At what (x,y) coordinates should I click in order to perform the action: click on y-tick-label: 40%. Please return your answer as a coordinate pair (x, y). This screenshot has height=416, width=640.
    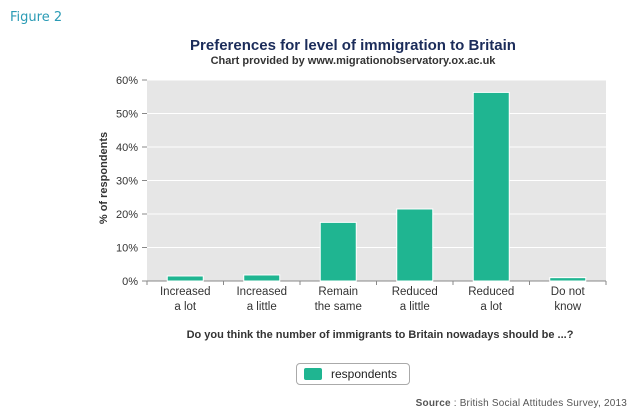
    Looking at the image, I should click on (127, 148).